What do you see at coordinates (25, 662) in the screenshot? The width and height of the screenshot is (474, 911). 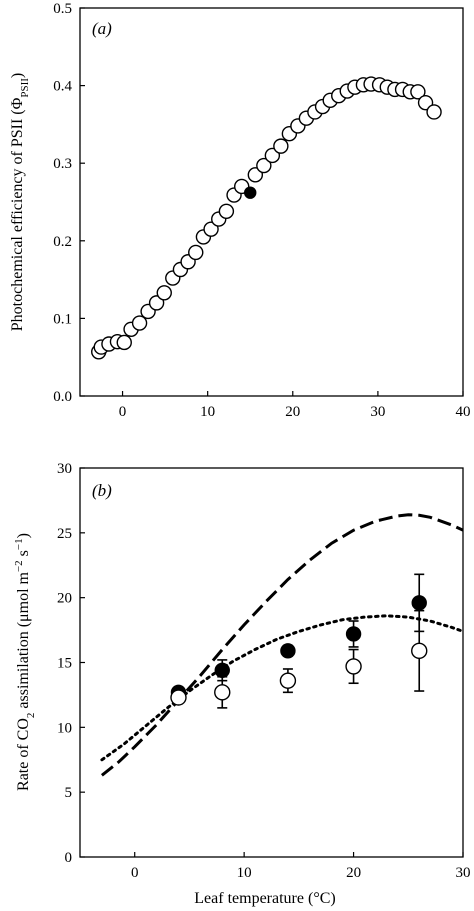 I see `panel-b-y-axis-label: Rate of CO2 assimilation (μmol m−2 s−1)` at bounding box center [25, 662].